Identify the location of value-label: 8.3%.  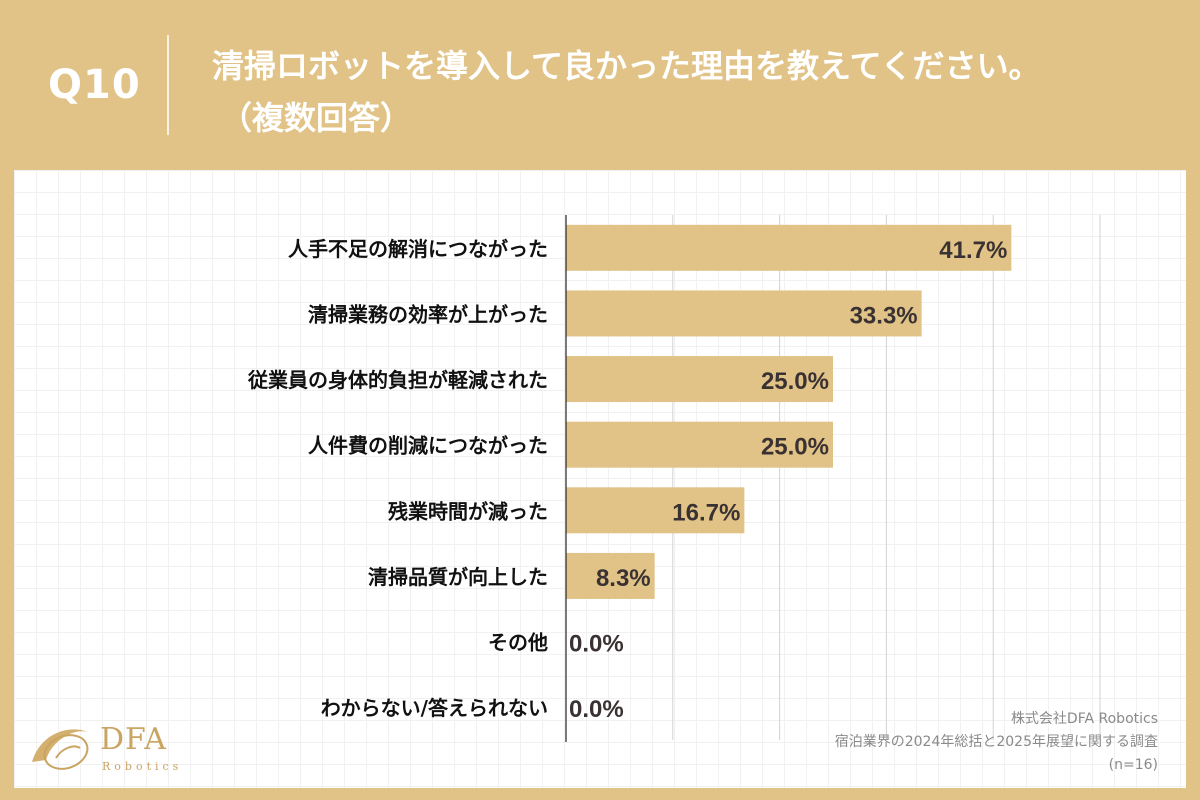
(623, 578).